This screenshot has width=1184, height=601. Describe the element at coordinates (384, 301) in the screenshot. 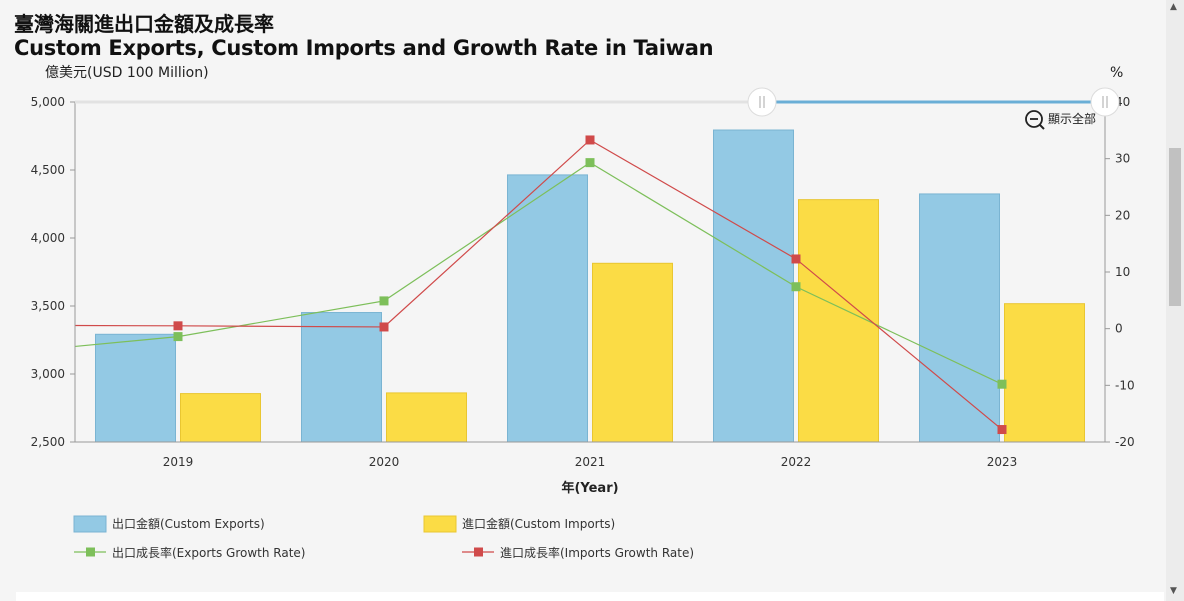

I see `exports-growth-point-2020` at that location.